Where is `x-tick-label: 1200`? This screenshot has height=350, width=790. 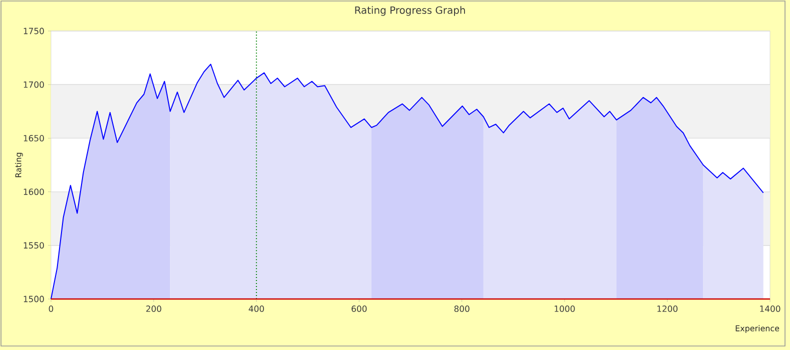
x-tick-label: 1200 is located at coordinates (667, 309).